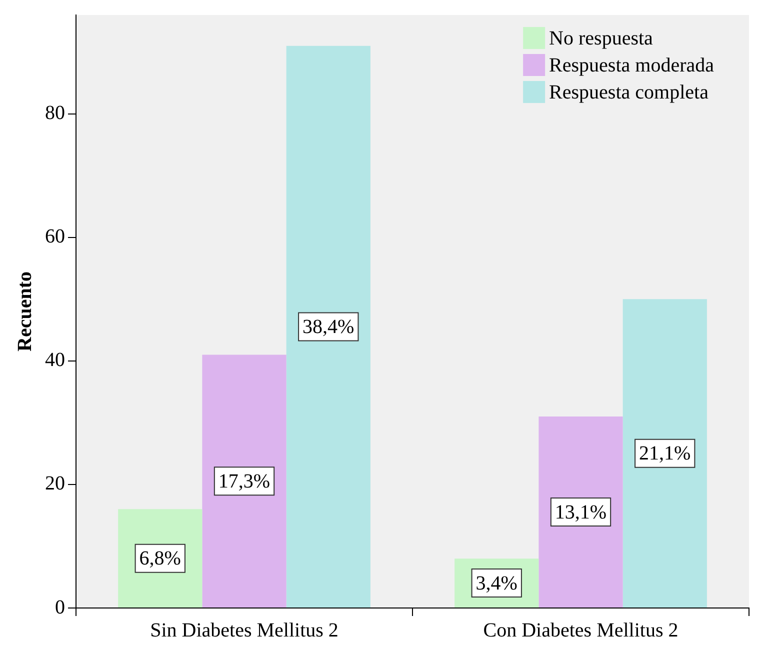 Image resolution: width=759 pixels, height=656 pixels. What do you see at coordinates (55, 360) in the screenshot?
I see `y-tick-label: 40` at bounding box center [55, 360].